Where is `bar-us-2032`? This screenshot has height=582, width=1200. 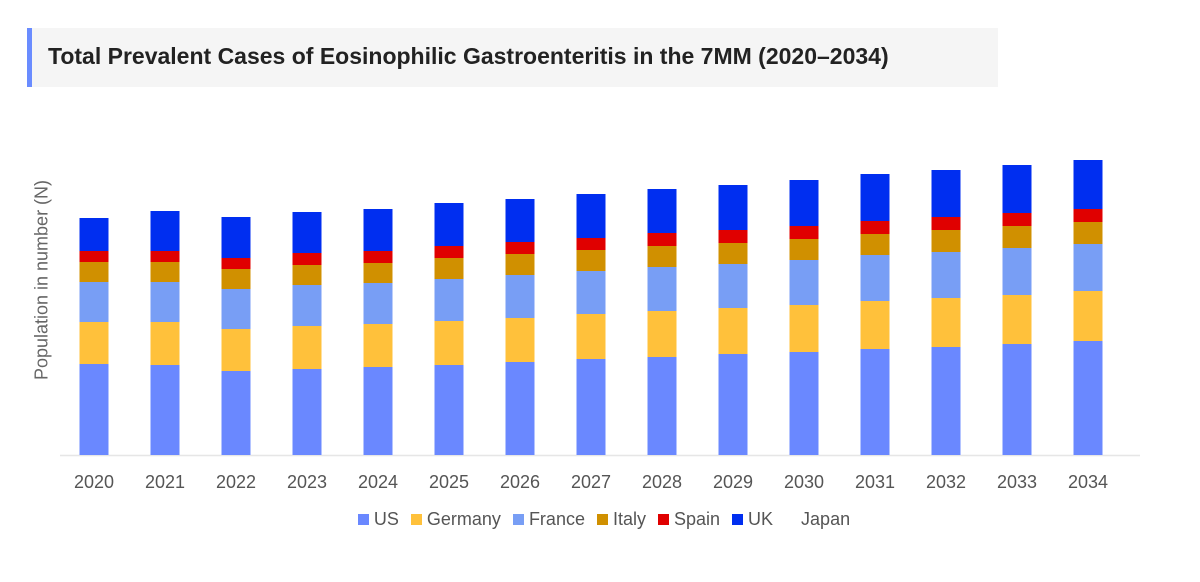
bar-us-2032 is located at coordinates (946, 401).